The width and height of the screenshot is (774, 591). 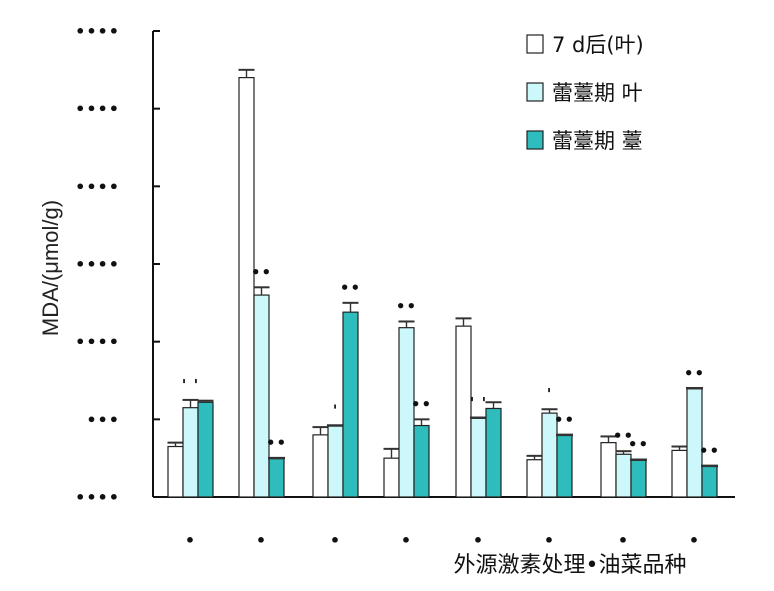 I want to click on legend-label: 7 d后(叶), so click(x=598, y=45).